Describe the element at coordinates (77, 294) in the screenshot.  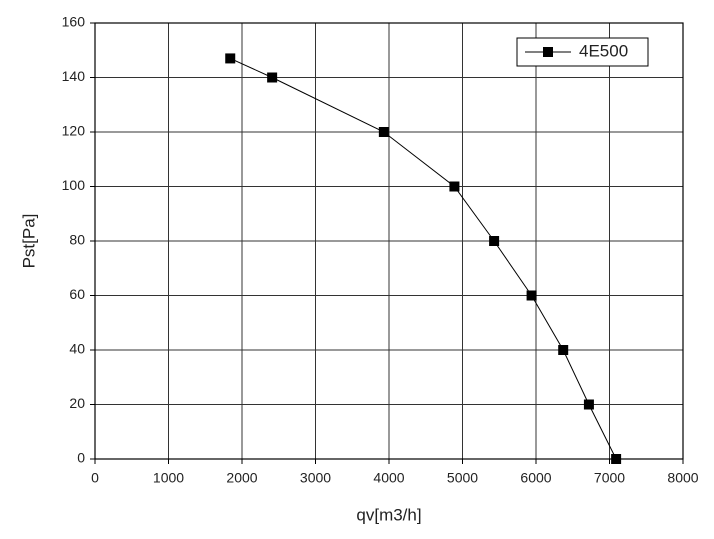
I see `y-tick-label: 60` at that location.